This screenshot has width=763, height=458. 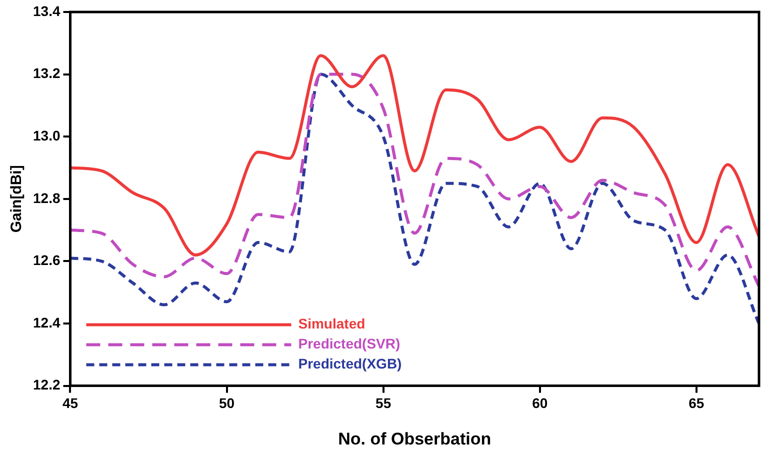 What do you see at coordinates (46, 135) in the screenshot?
I see `y-tick-label: 13.0` at bounding box center [46, 135].